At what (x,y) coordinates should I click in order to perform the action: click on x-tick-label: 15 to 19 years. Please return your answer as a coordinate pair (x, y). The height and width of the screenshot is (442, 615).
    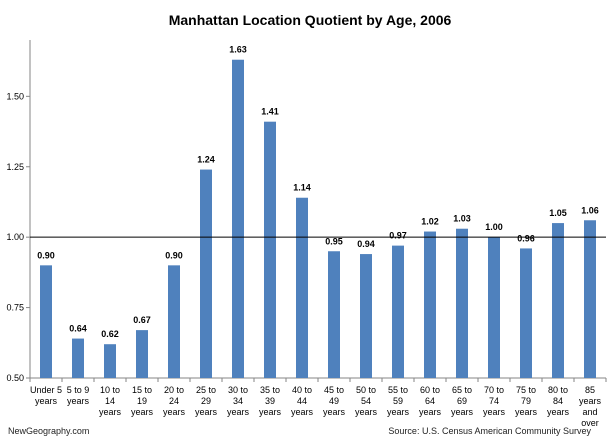
    Looking at the image, I should click on (142, 401).